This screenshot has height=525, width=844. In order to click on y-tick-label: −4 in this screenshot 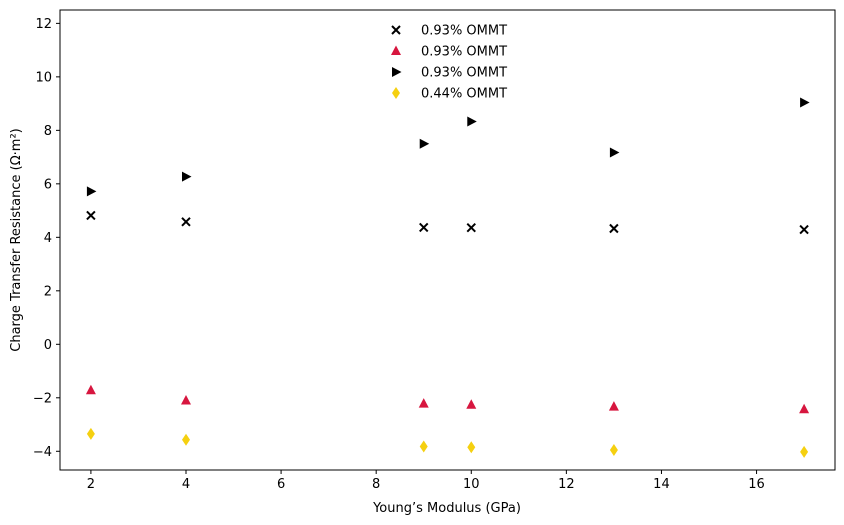, I will do `click(42, 452)`.